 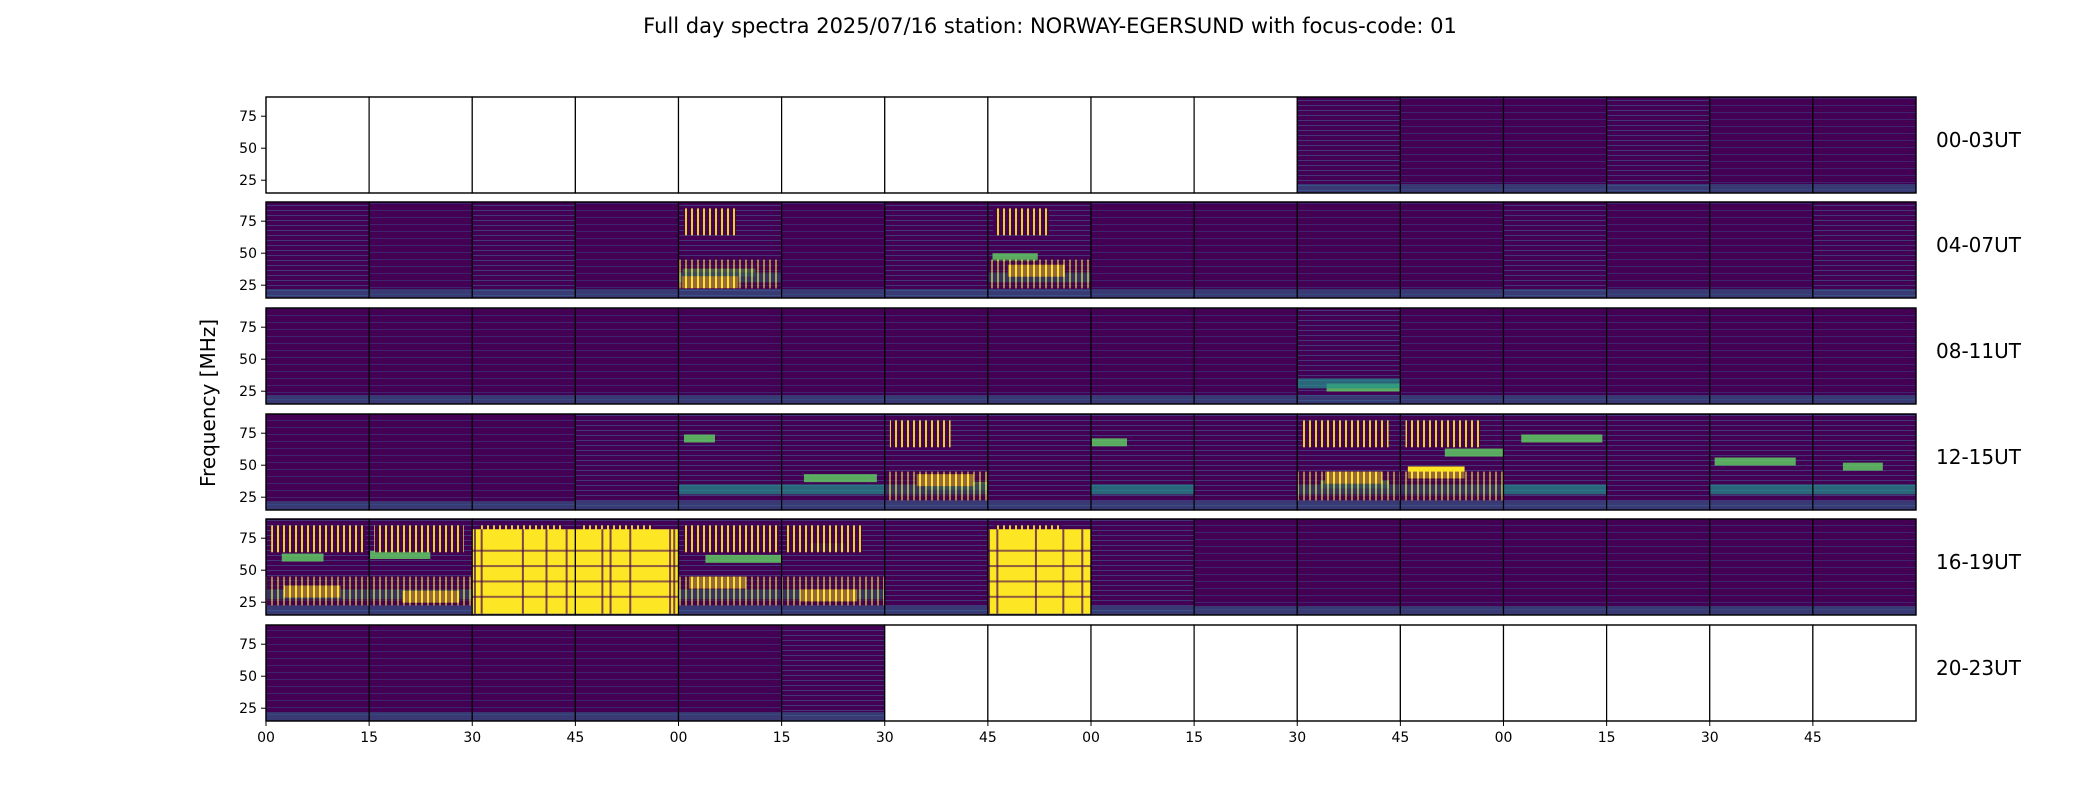 What do you see at coordinates (1979, 351) in the screenshot?
I see `row-time-label: 08-11UT` at bounding box center [1979, 351].